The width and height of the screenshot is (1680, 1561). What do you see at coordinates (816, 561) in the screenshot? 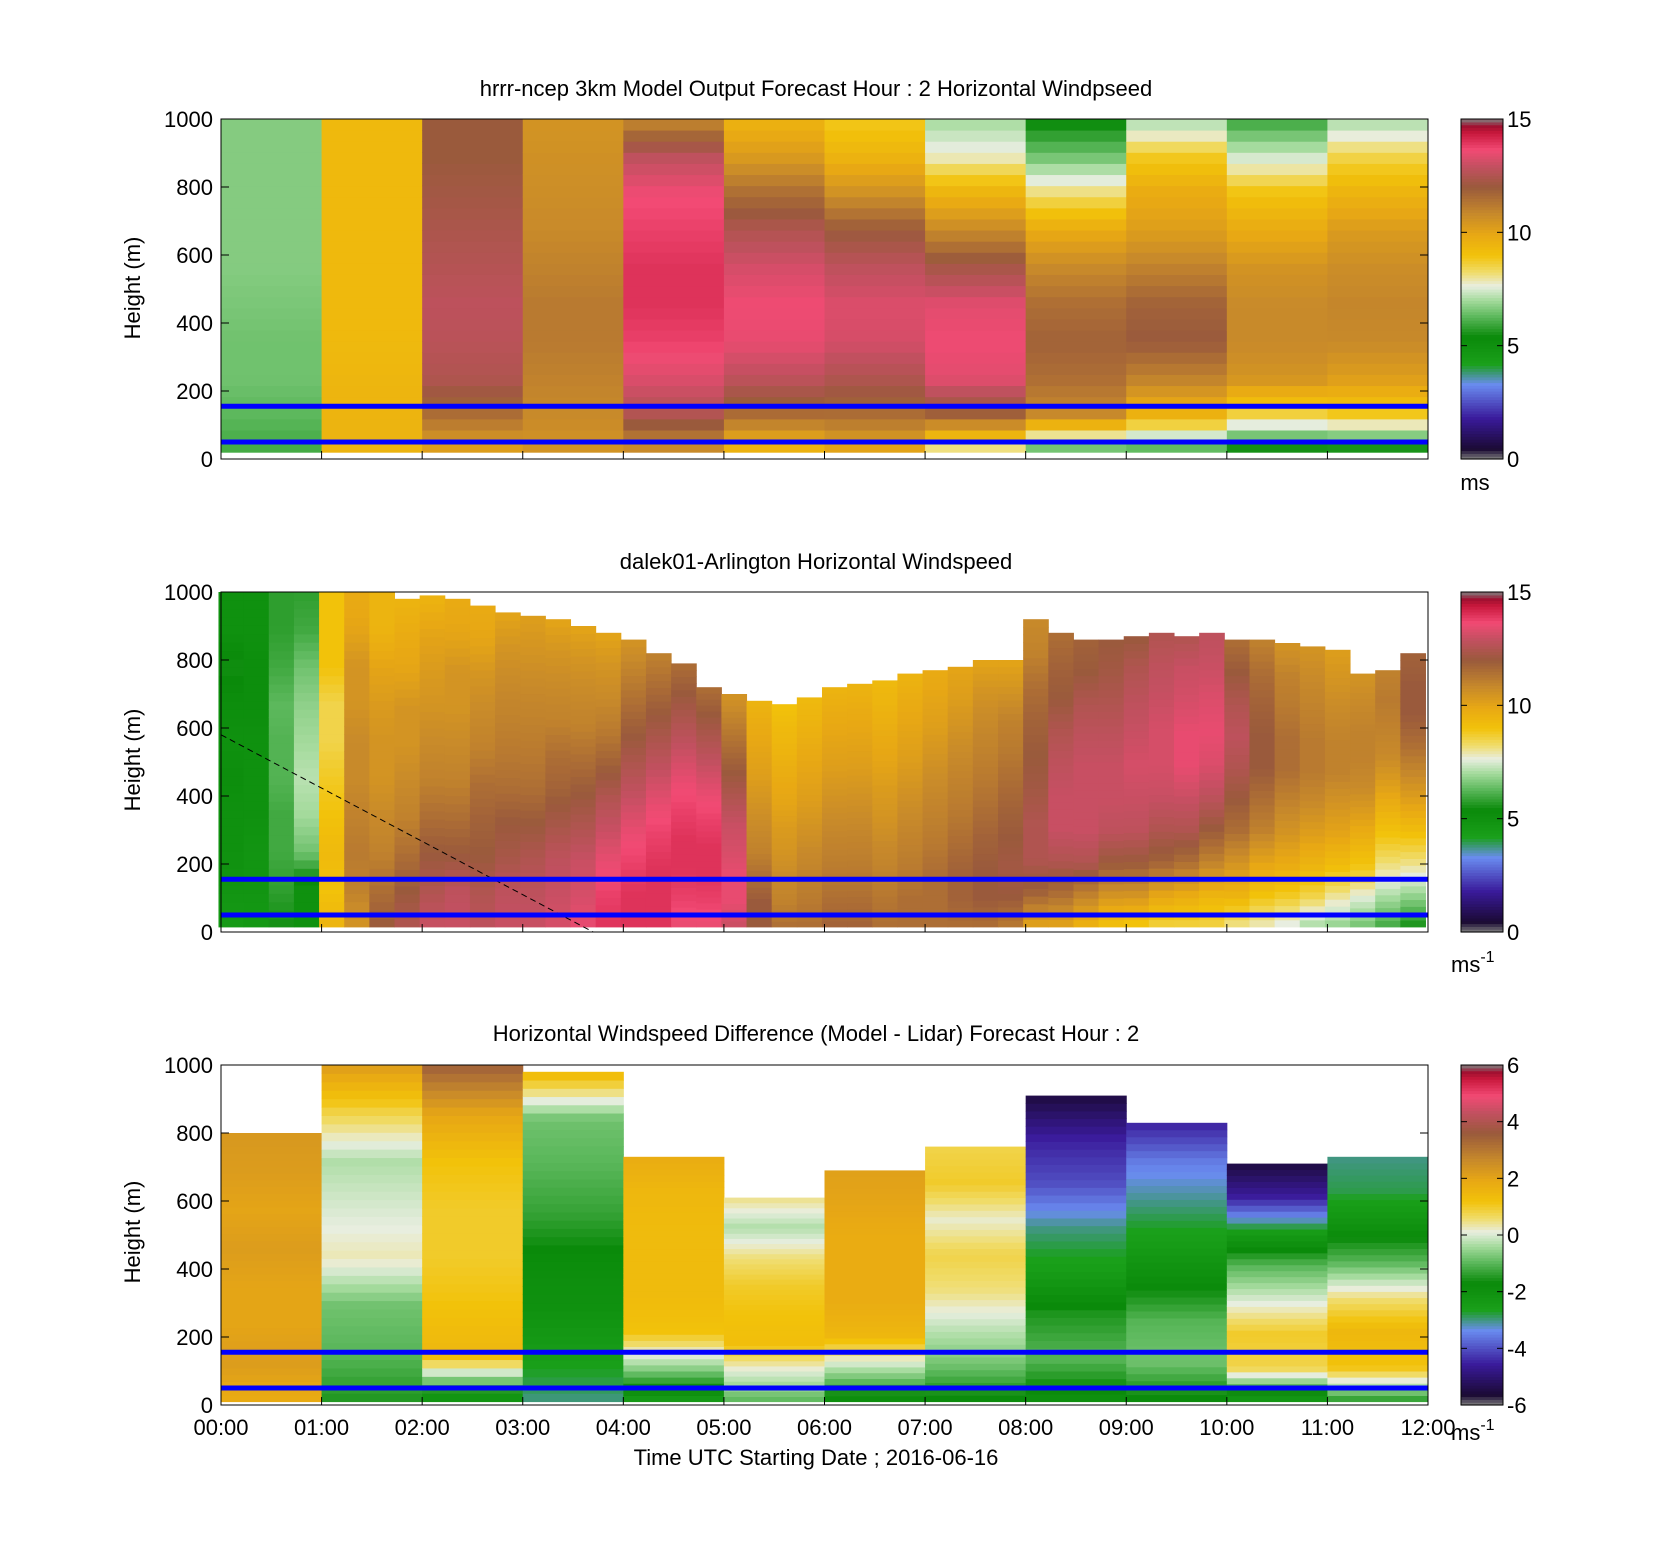
I see `panel-title: dalek01-Arlington Horizontal Windspeed` at bounding box center [816, 561].